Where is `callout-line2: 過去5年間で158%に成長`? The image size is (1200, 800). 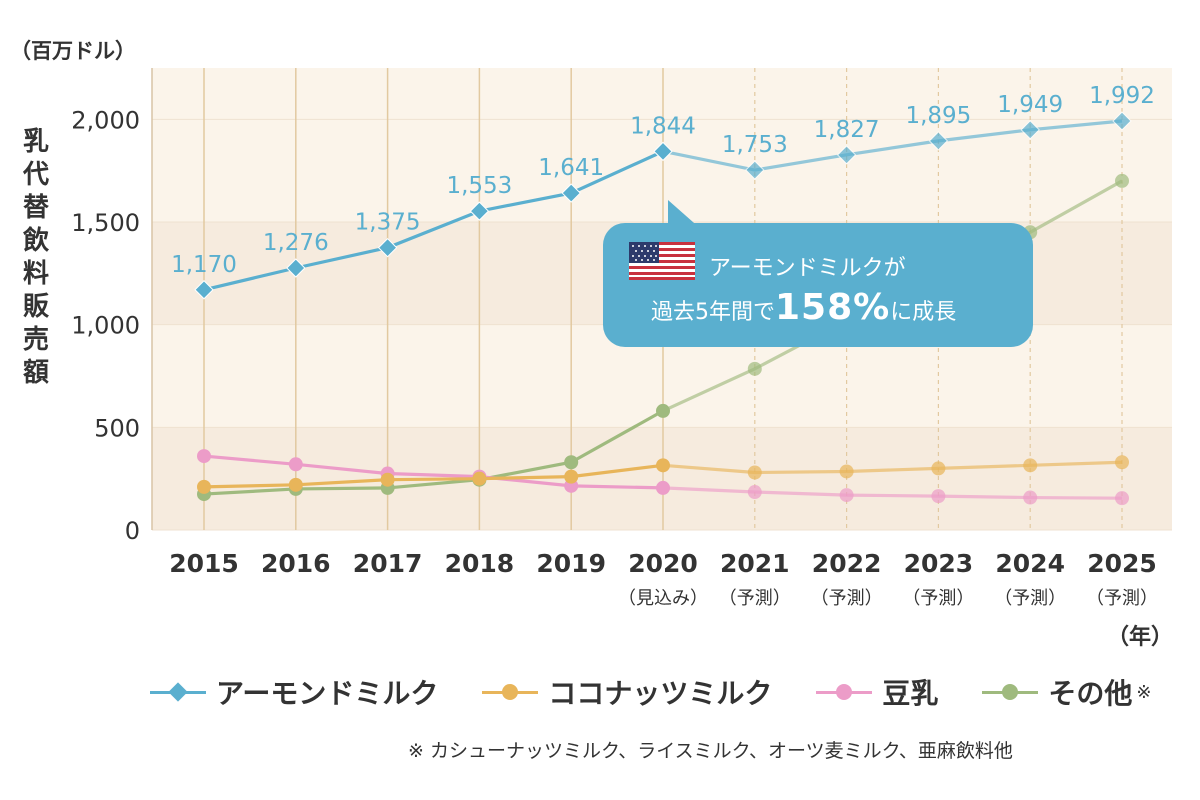
callout-line2: 過去5年間で158%に成長 is located at coordinates (803, 307).